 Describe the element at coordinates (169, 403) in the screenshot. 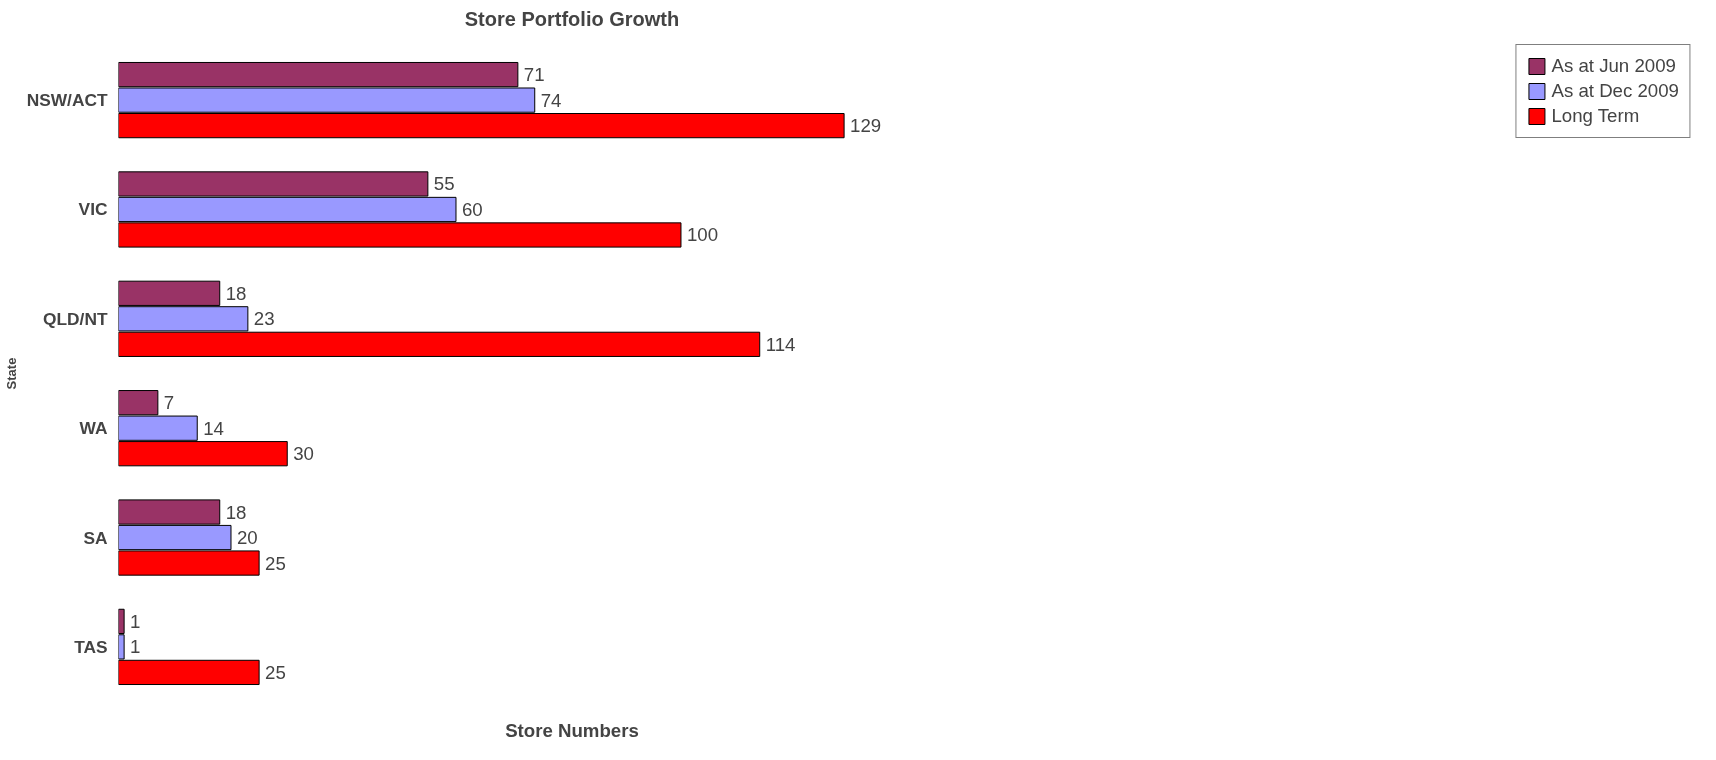

I see `data-label: 7` at that location.